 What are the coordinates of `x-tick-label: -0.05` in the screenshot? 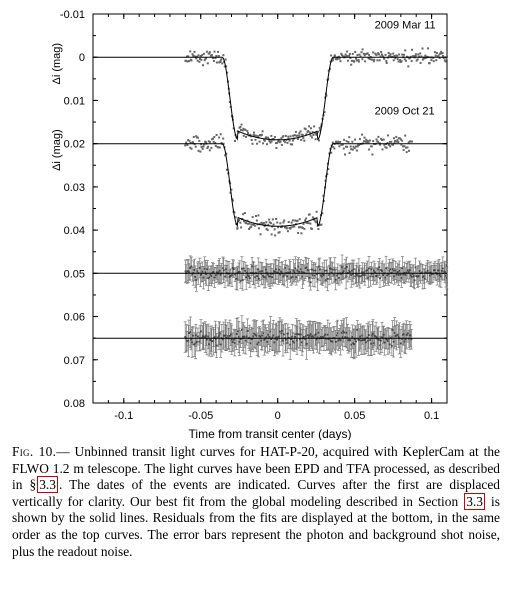 It's located at (200, 416).